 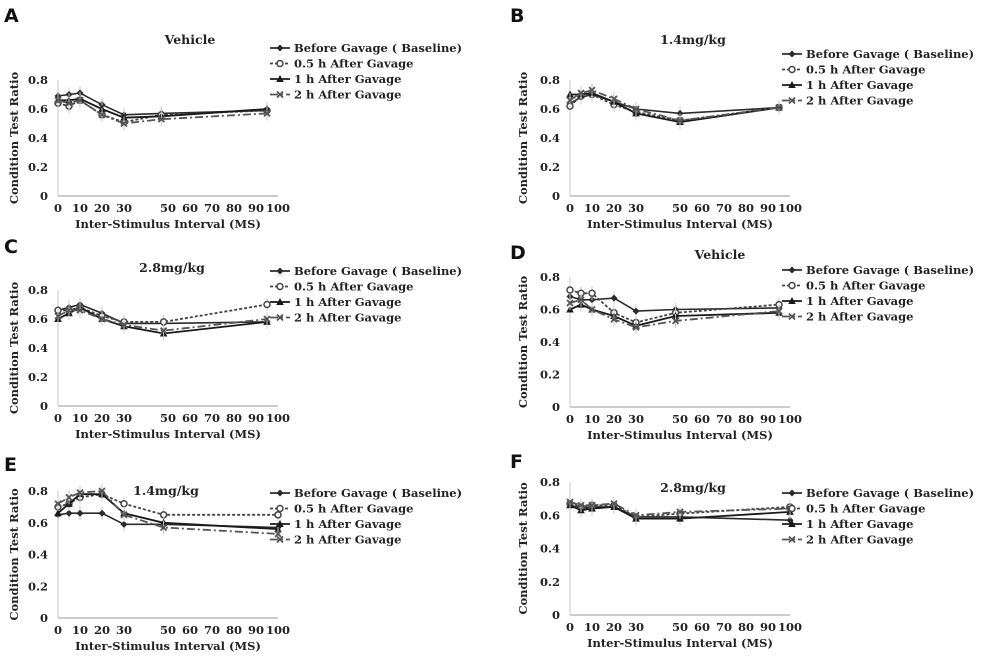 I want to click on panel-letter: D, so click(x=518, y=253).